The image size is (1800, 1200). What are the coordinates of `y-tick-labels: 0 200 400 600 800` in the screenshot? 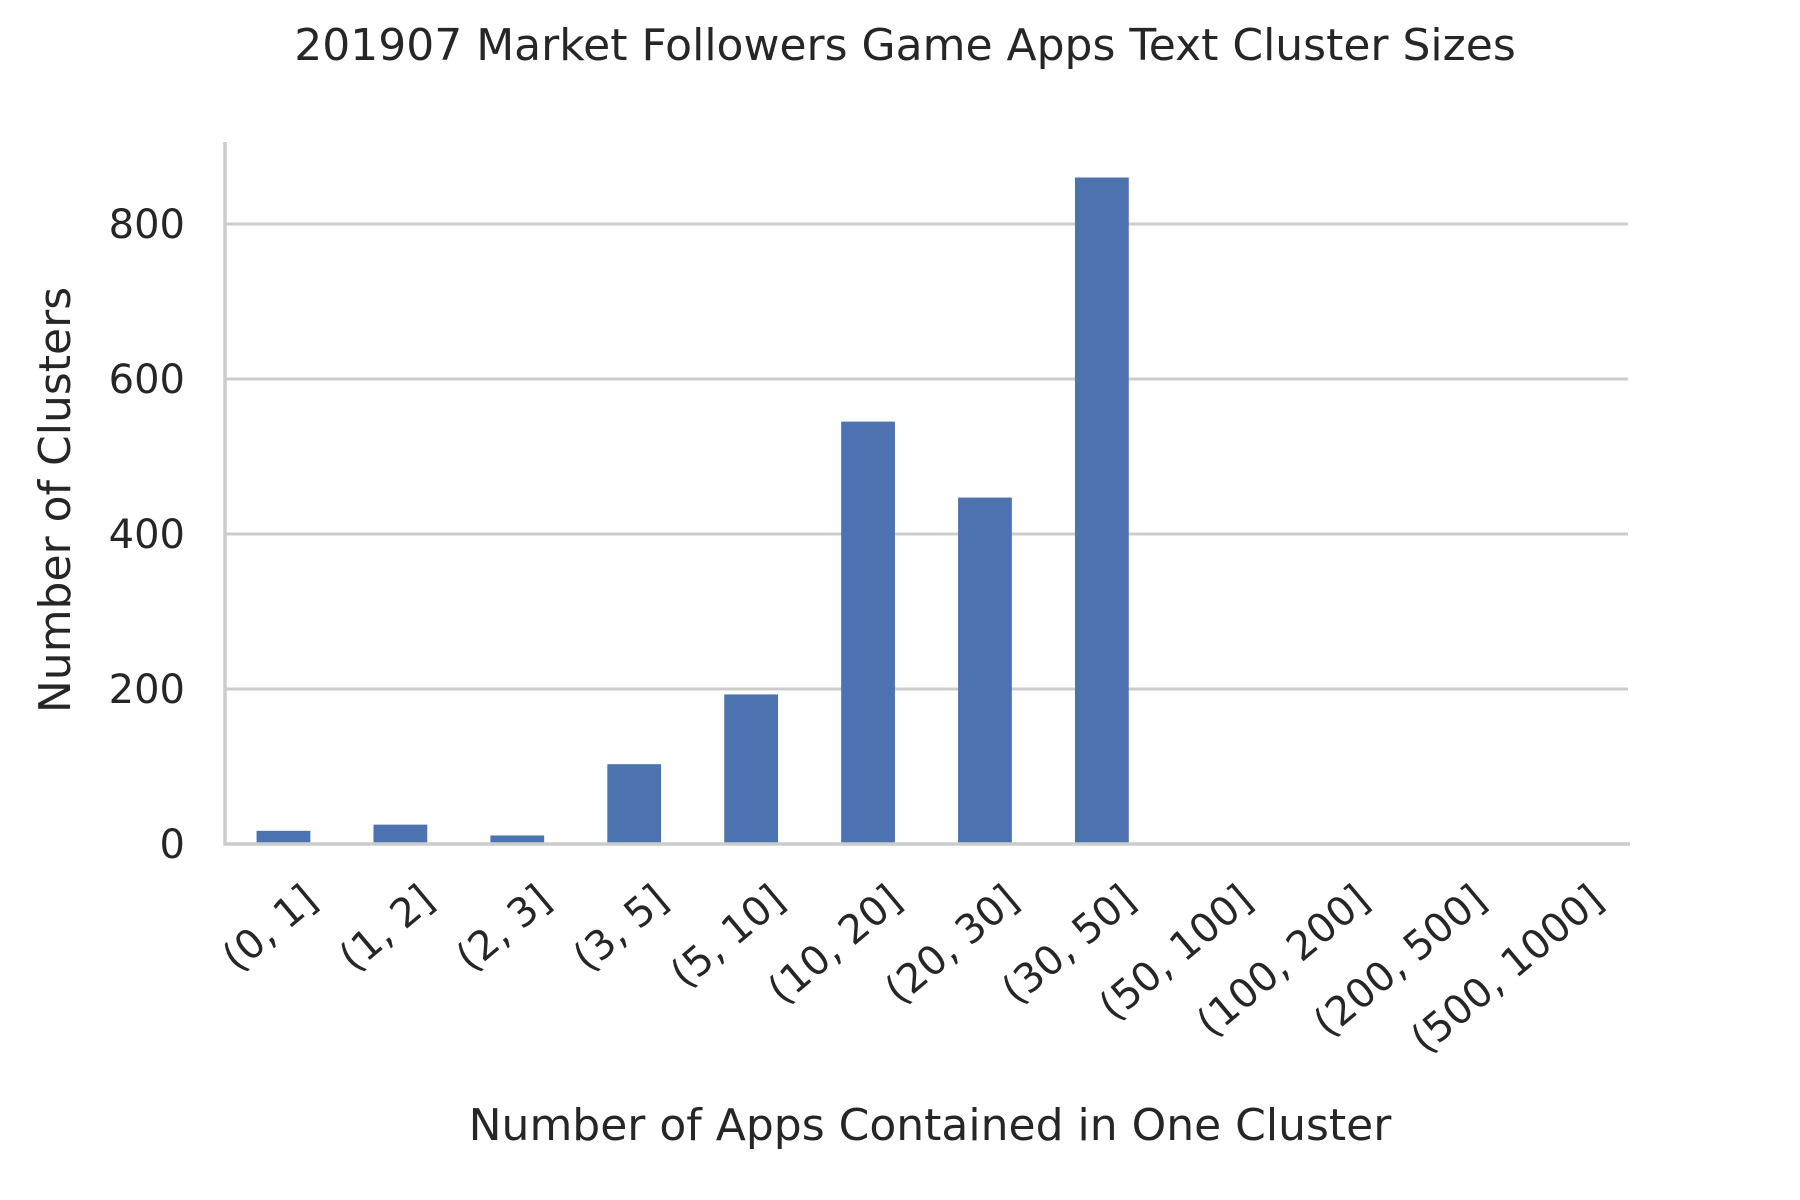 It's located at (147, 535).